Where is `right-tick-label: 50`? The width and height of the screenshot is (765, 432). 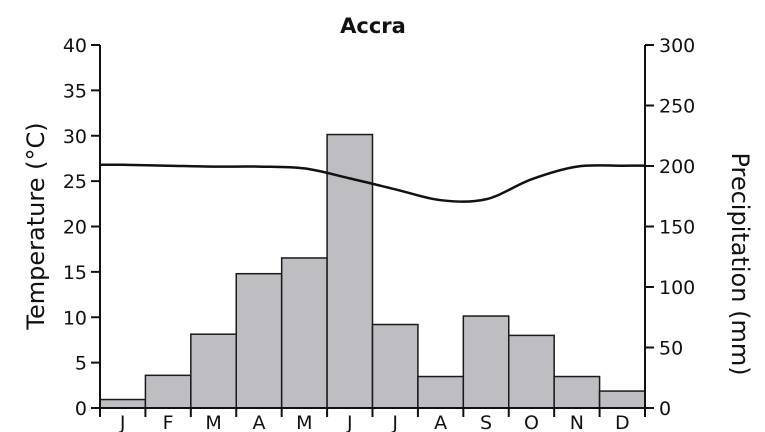
right-tick-label: 50 is located at coordinates (671, 349).